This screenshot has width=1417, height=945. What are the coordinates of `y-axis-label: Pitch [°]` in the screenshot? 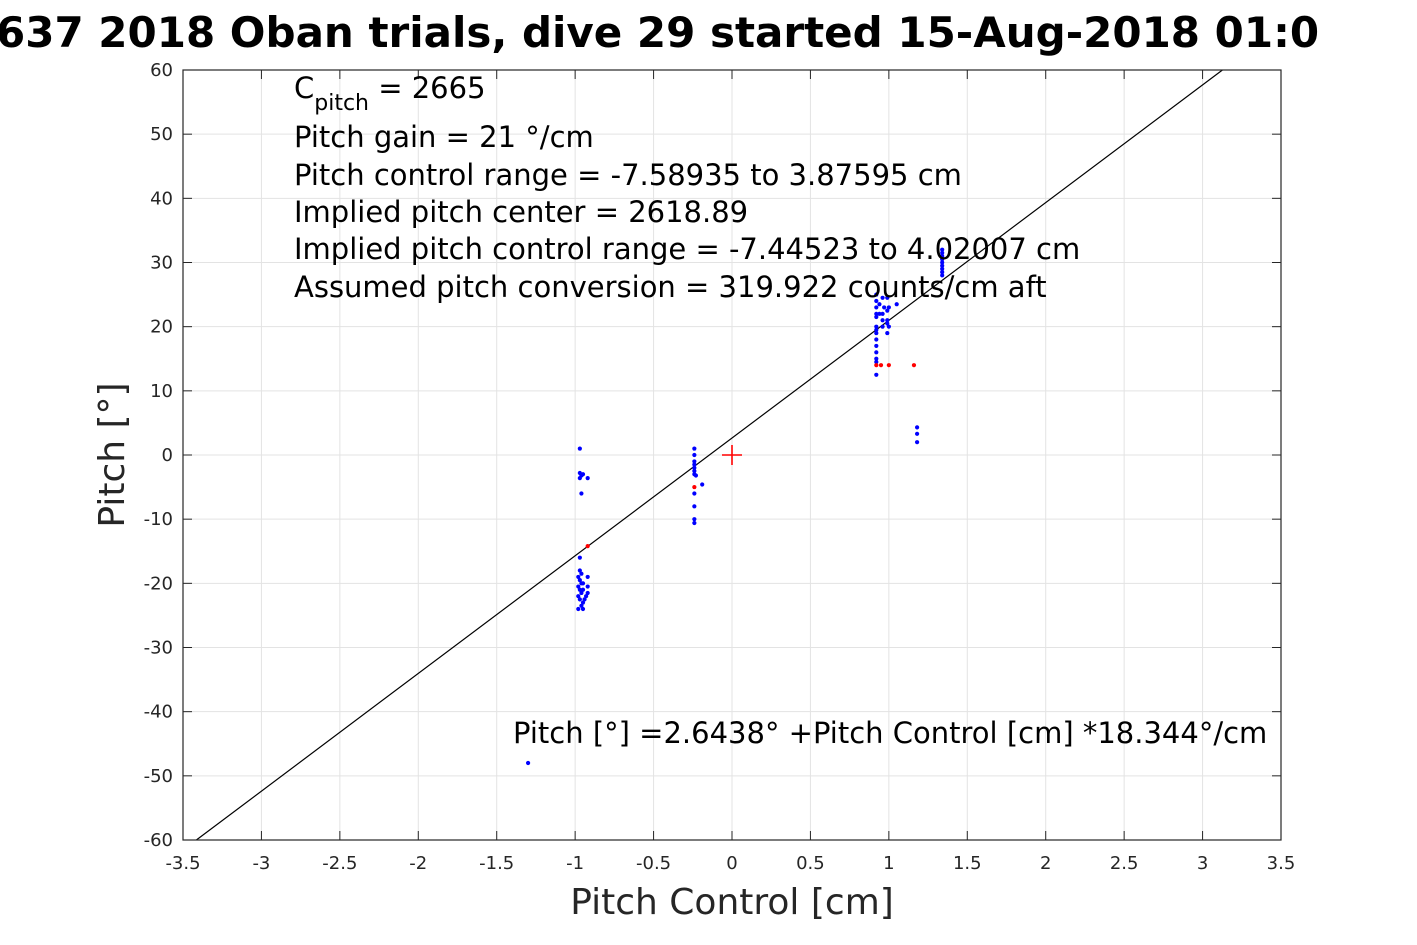 It's located at (112, 454).